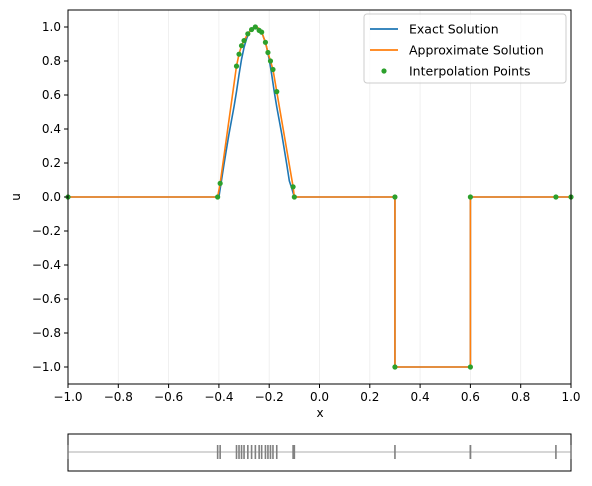  What do you see at coordinates (46, 299) in the screenshot?
I see `y-tick-label-2: −0.6` at bounding box center [46, 299].